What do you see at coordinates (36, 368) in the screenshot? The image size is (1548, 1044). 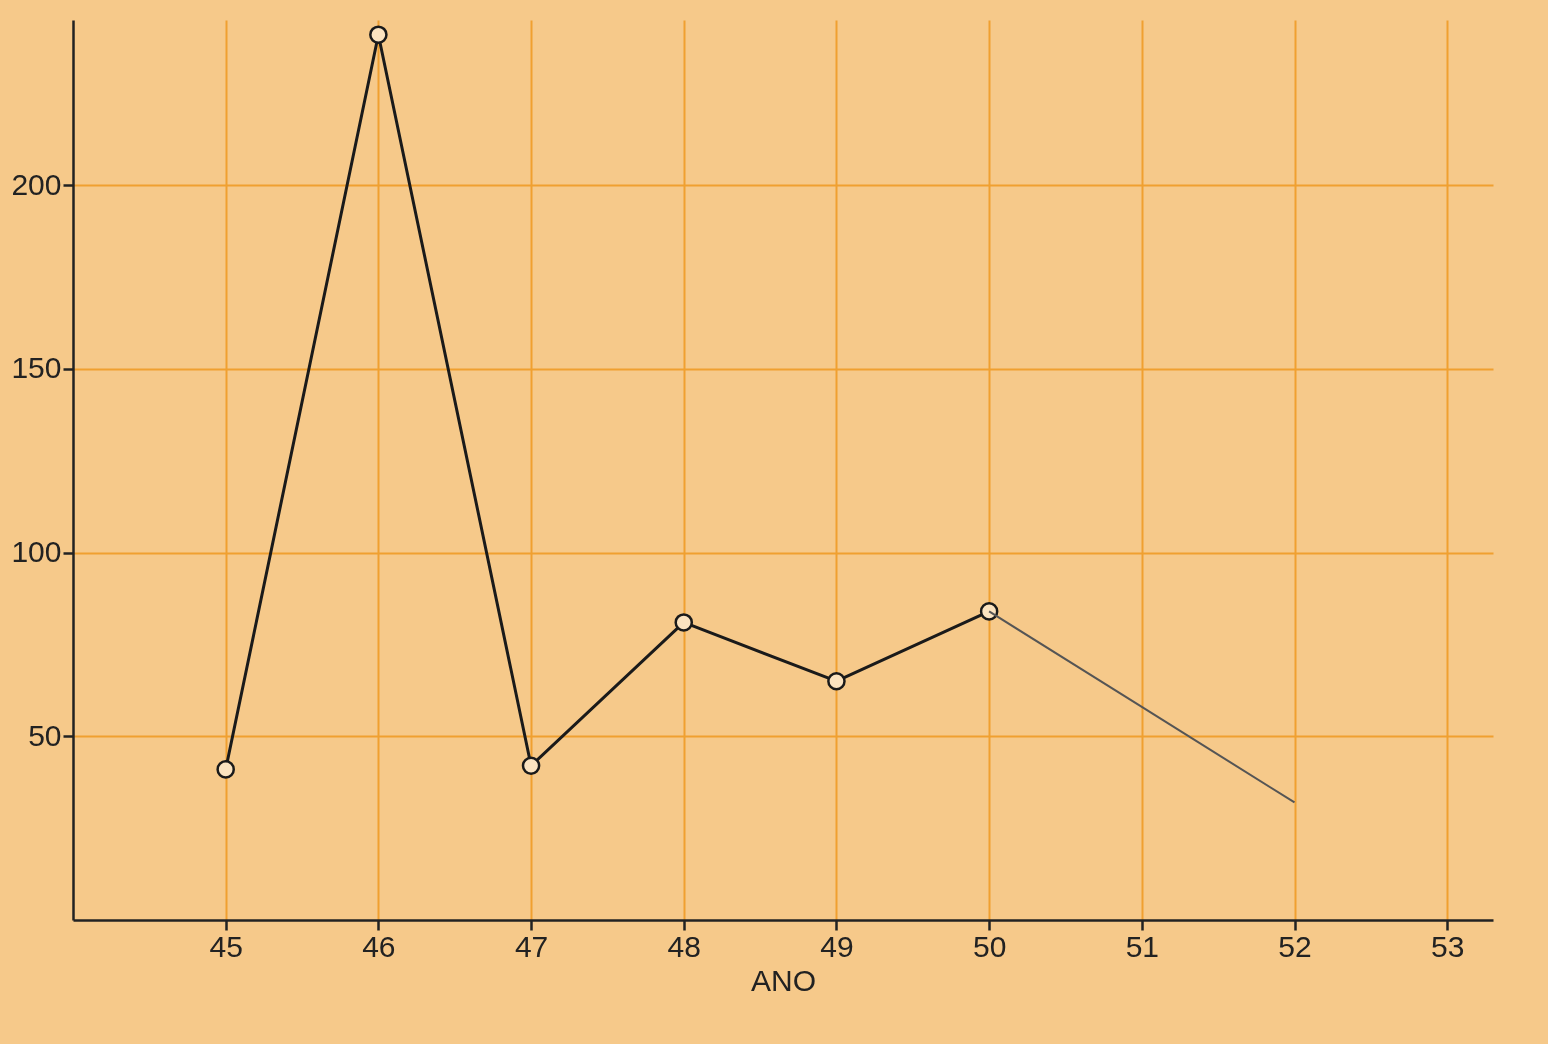 I see `y-tick-label: 150` at bounding box center [36, 368].